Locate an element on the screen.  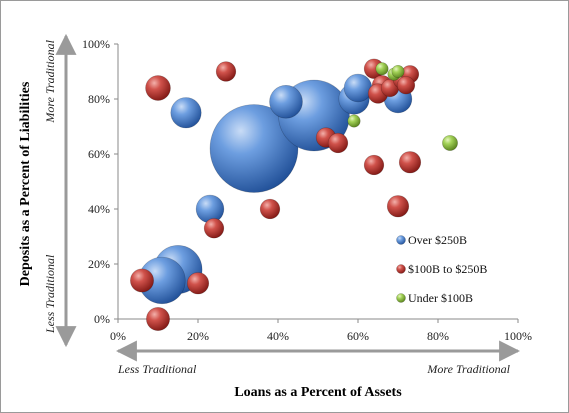
x-axis-title: Loans as a Percent of Assets is located at coordinates (318, 392).